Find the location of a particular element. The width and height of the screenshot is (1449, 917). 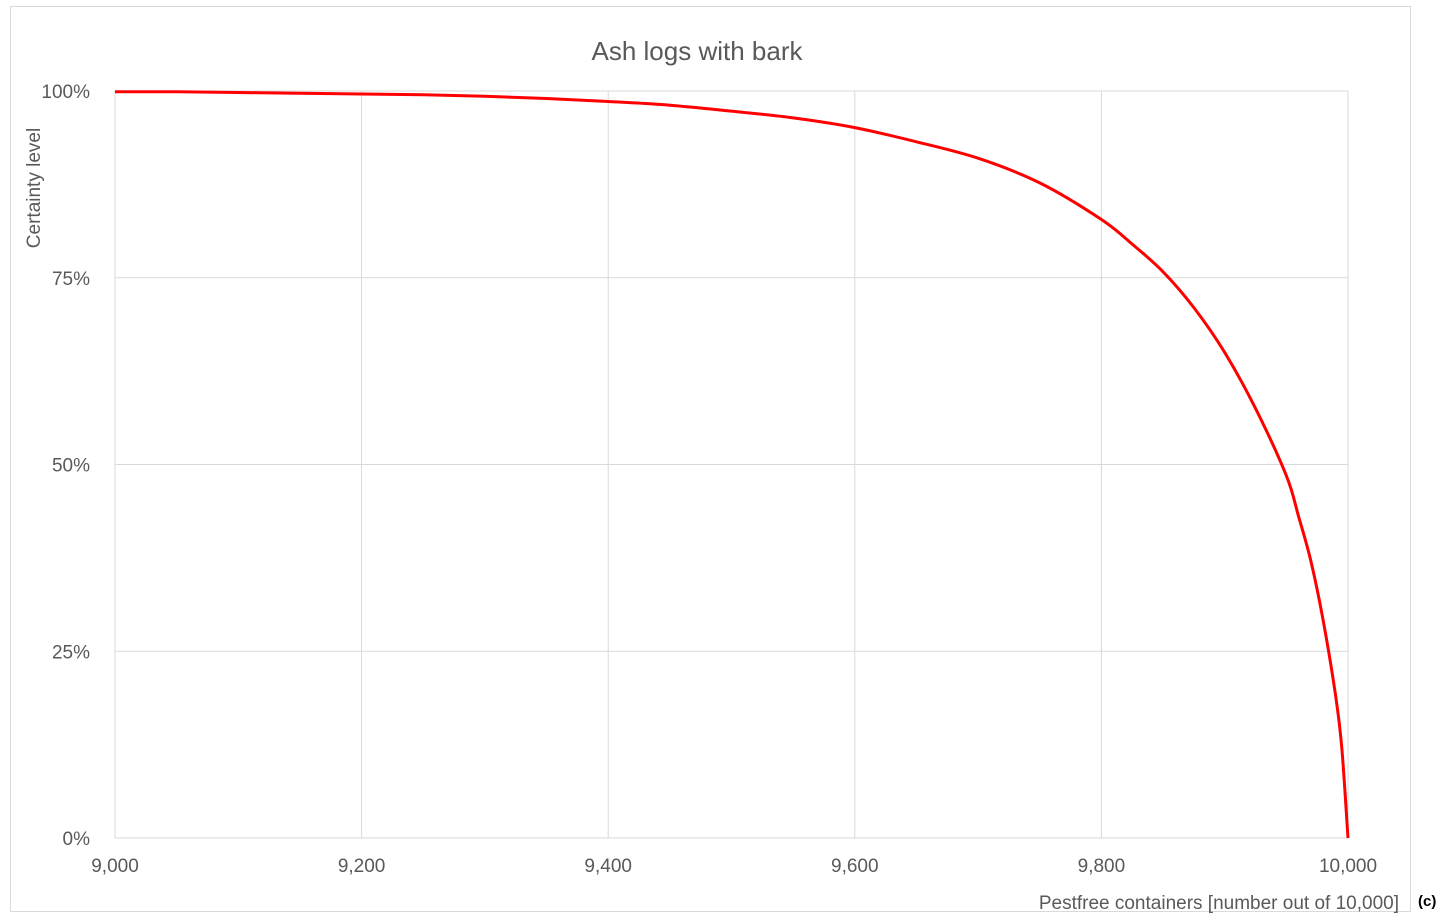

y-axis-title: Certainty level is located at coordinates (34, 188).